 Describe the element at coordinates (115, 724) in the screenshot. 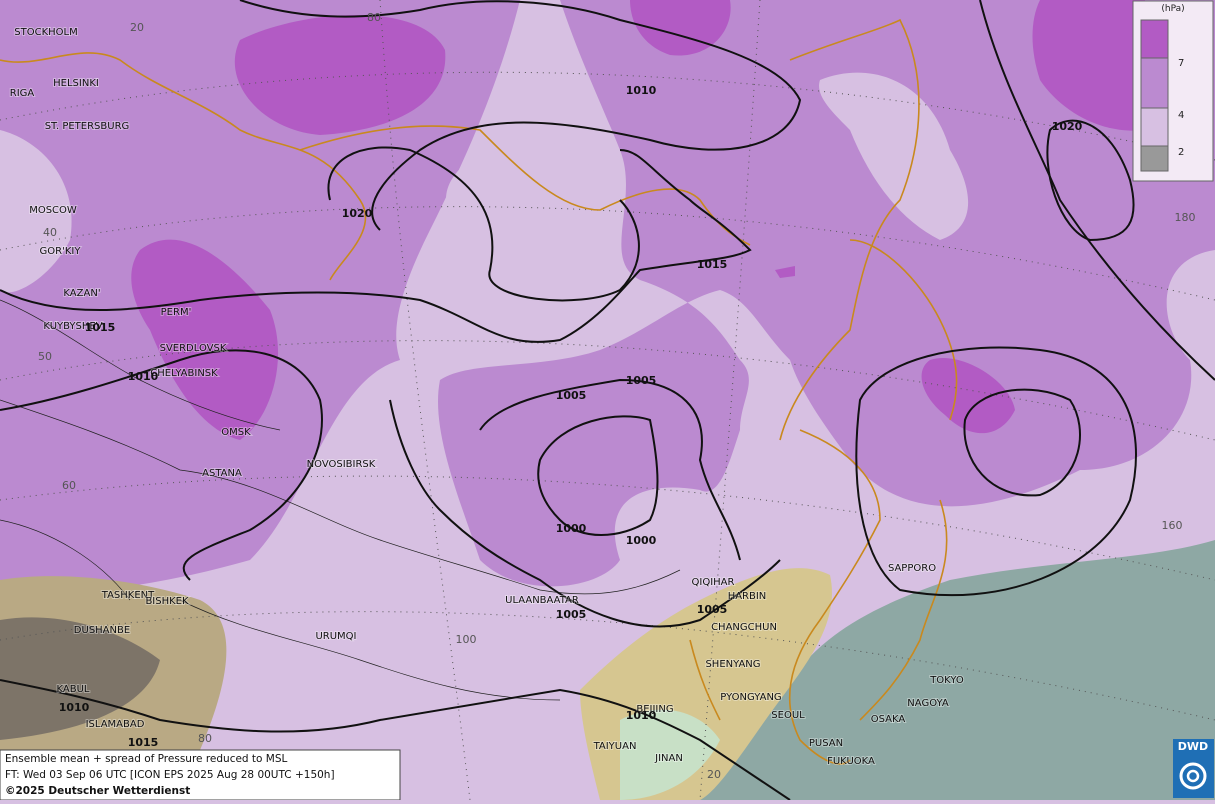

I see `city-label: ISLAMABAD` at that location.